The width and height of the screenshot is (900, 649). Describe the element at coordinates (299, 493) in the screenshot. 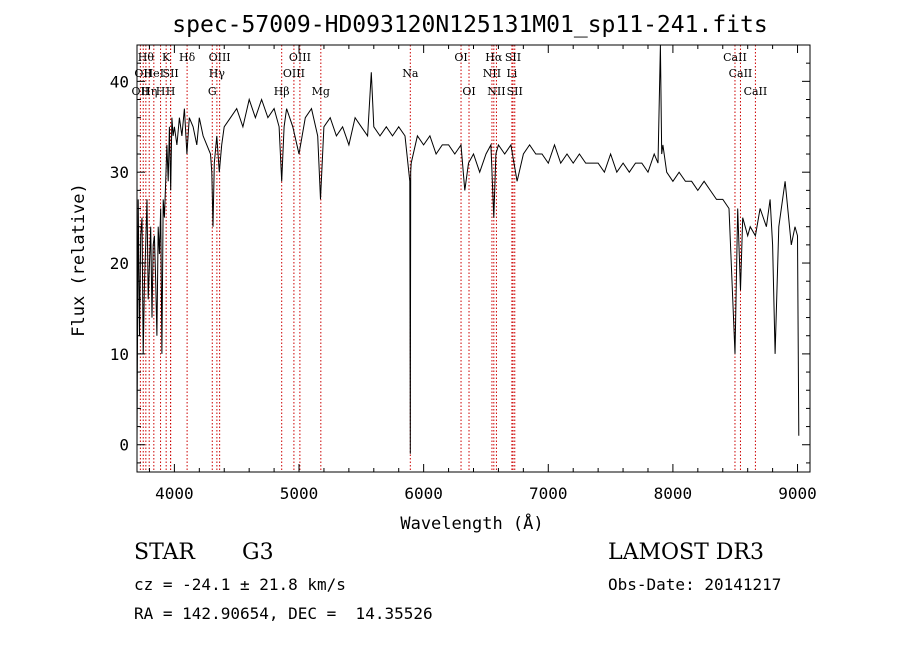

I see `x-tick-label: 5000` at that location.